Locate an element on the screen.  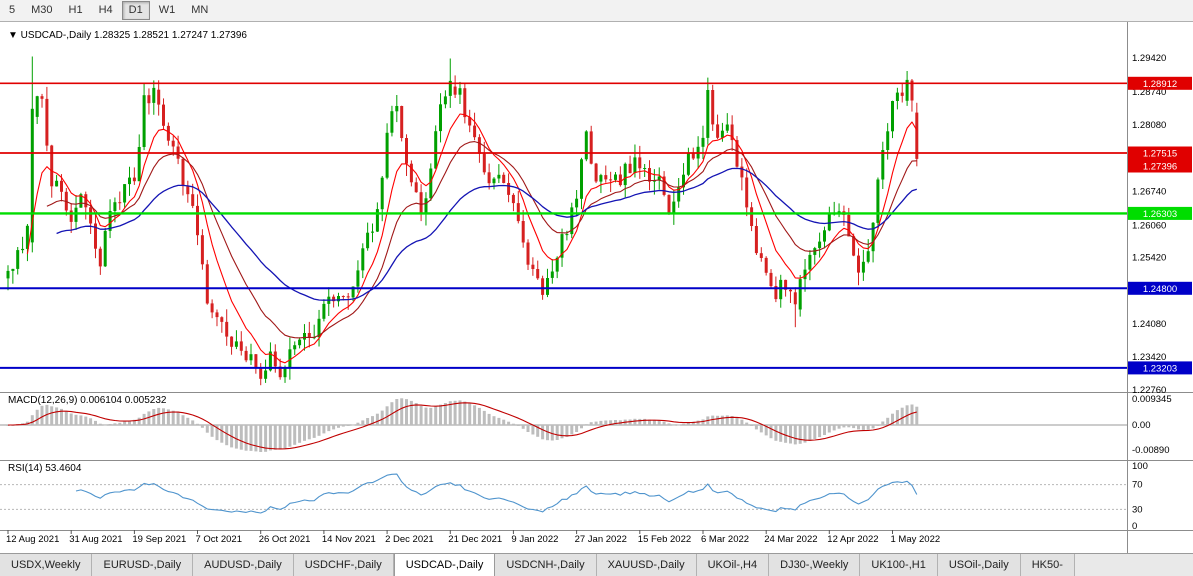
svg-text: 0.00 is located at coordinates (1141, 425).